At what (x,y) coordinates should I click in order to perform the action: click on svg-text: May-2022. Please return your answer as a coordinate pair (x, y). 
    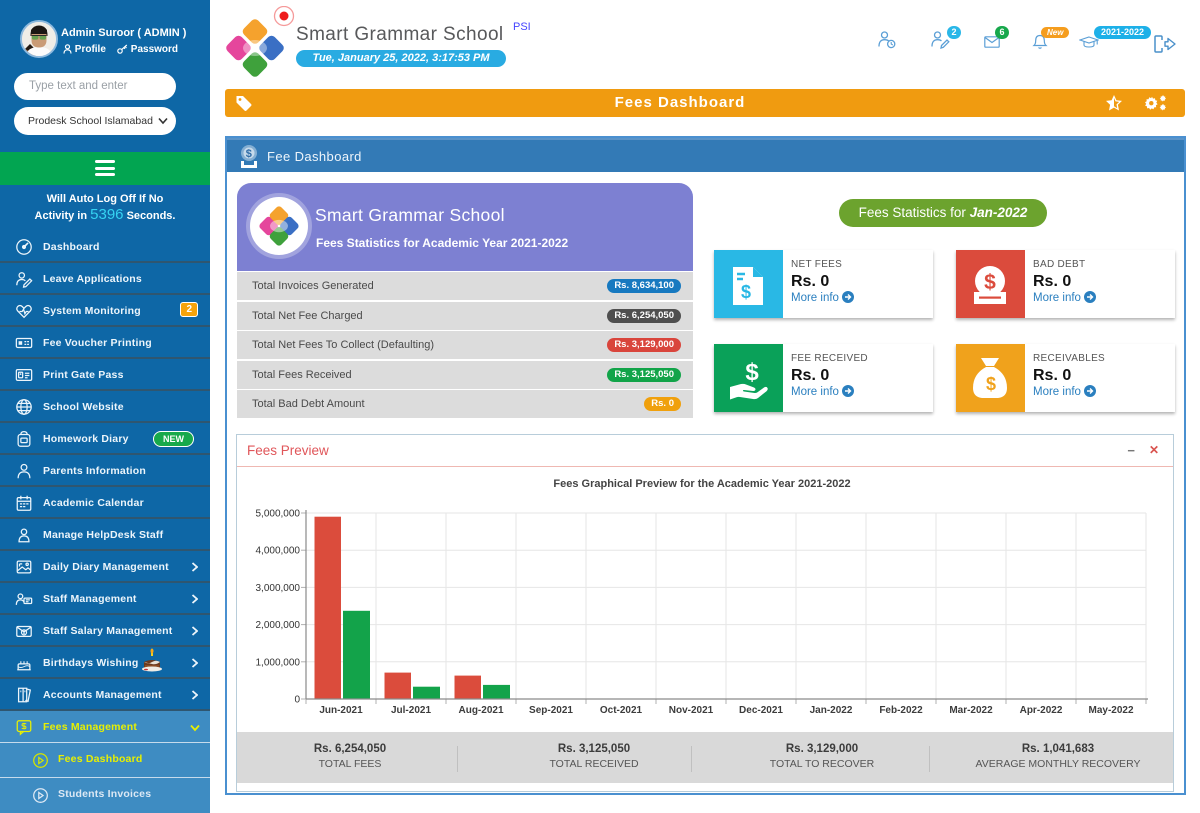
    Looking at the image, I should click on (1110, 710).